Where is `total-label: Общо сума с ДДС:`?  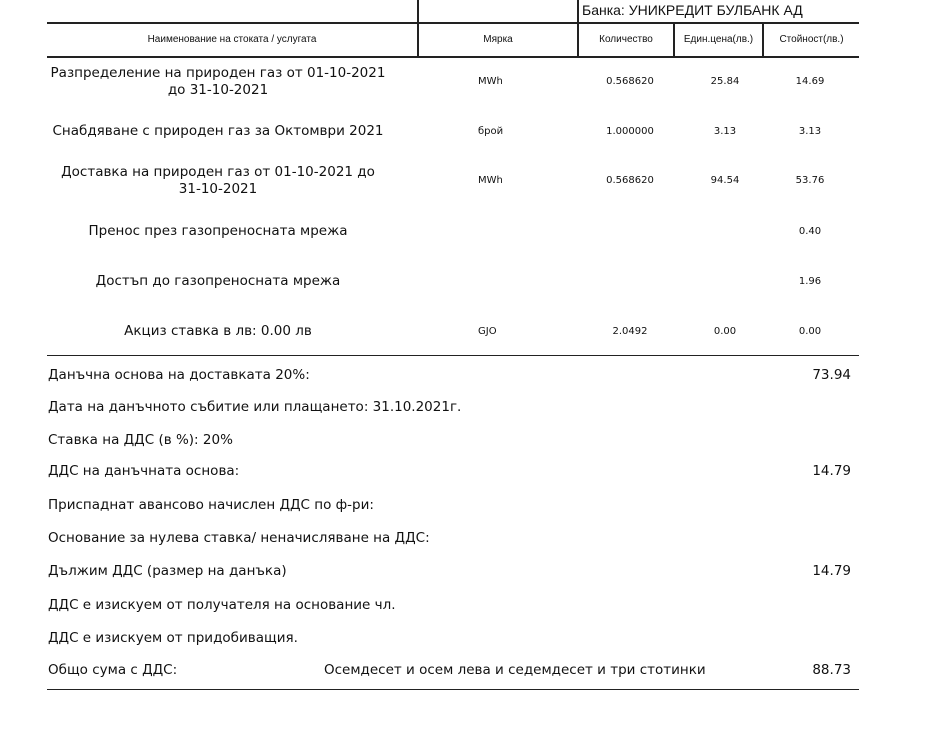
total-label: Общо сума с ДДС: is located at coordinates (113, 670).